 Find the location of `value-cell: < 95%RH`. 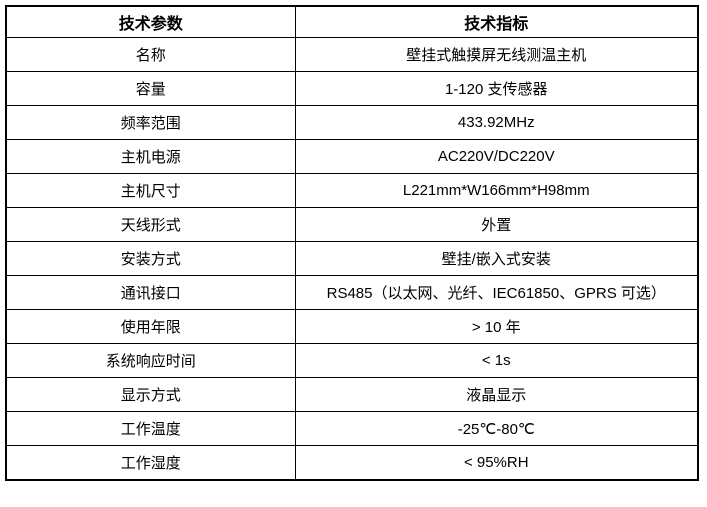

value-cell: < 95%RH is located at coordinates (496, 463).